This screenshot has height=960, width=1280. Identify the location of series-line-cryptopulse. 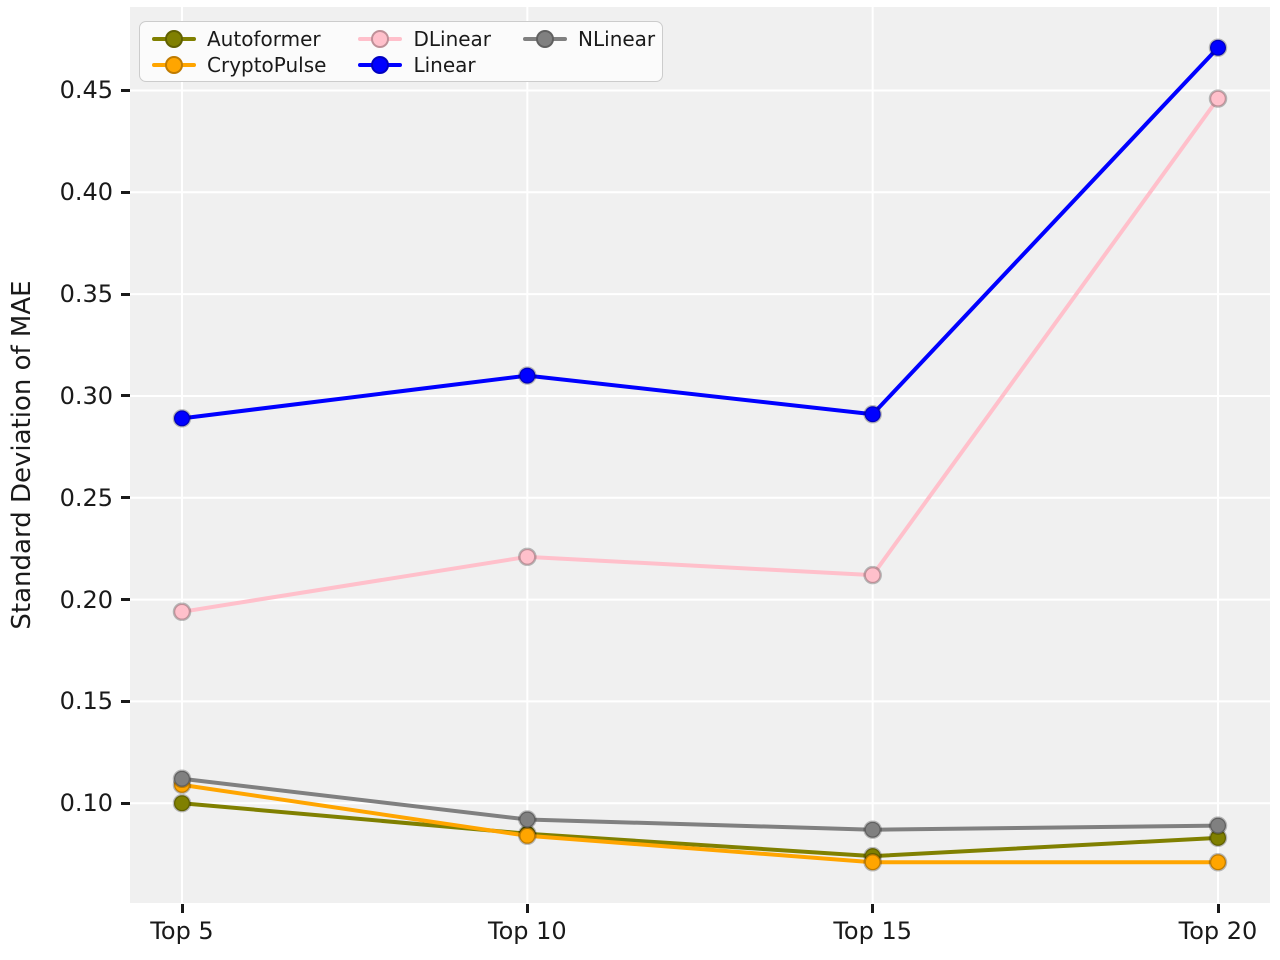
(700, 823).